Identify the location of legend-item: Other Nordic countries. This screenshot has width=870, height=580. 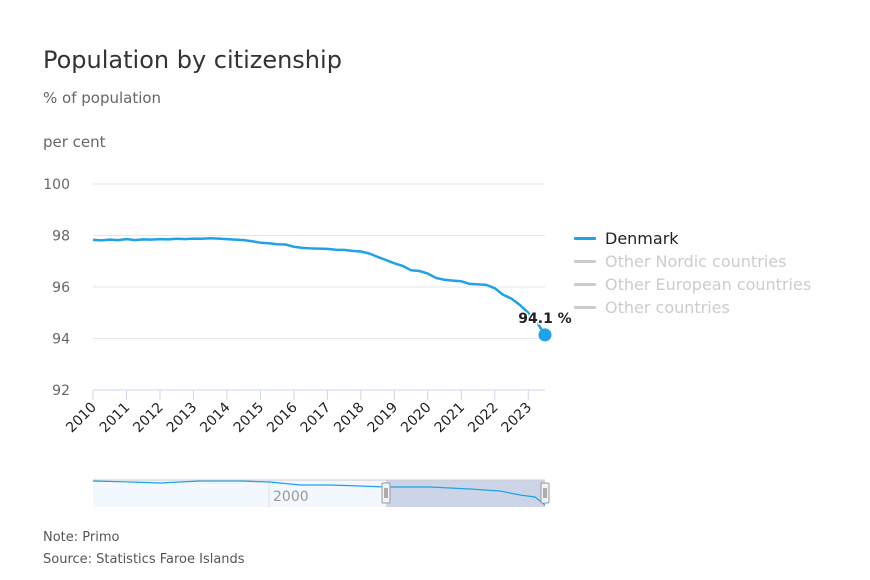
(692, 261).